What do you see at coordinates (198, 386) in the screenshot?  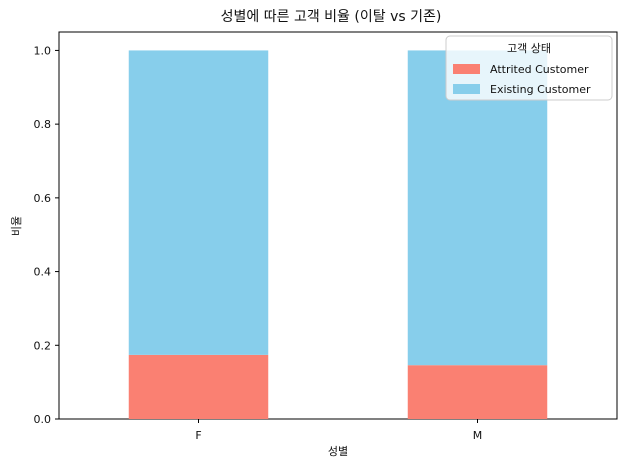 I see `bar-f-attrited` at bounding box center [198, 386].